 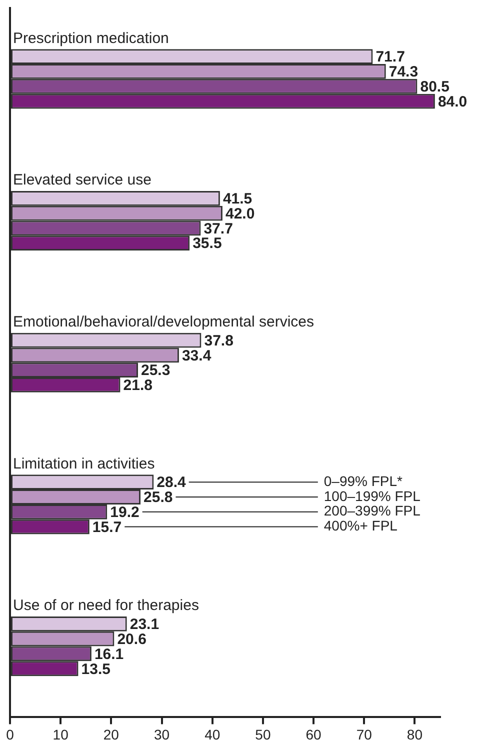 What do you see at coordinates (263, 734) in the screenshot?
I see `x-tick-label: 50` at bounding box center [263, 734].